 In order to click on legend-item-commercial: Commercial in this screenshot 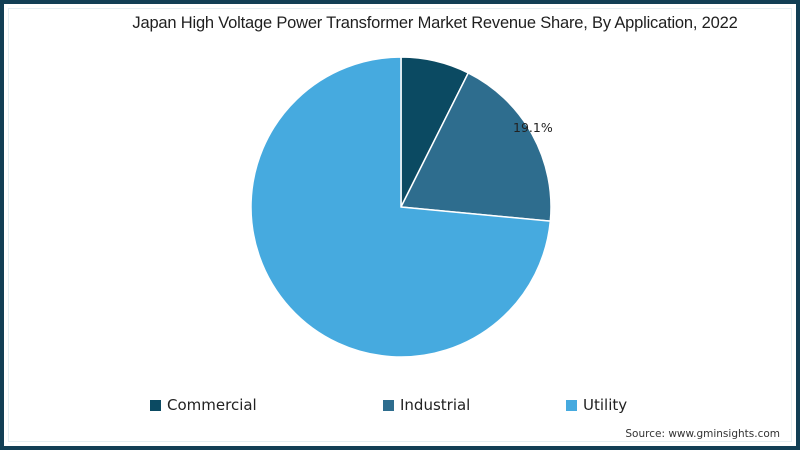, I will do `click(203, 405)`.